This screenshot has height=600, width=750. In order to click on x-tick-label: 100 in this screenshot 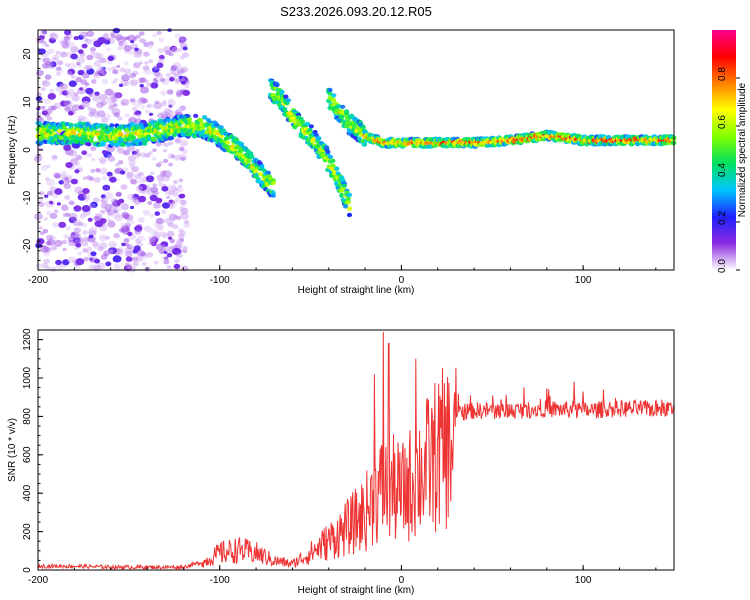, I will do `click(583, 580)`.